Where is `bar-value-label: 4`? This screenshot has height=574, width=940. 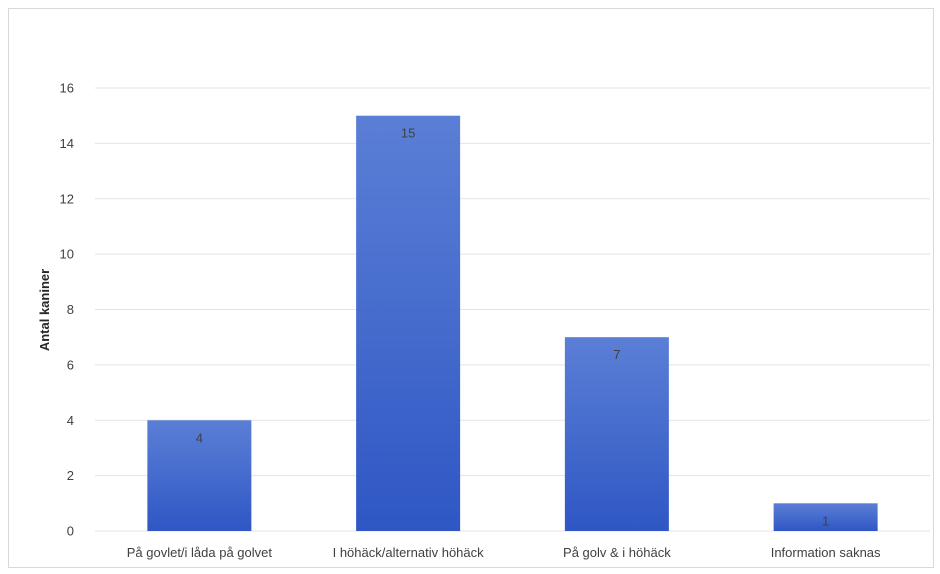 bar-value-label: 4 is located at coordinates (199, 437).